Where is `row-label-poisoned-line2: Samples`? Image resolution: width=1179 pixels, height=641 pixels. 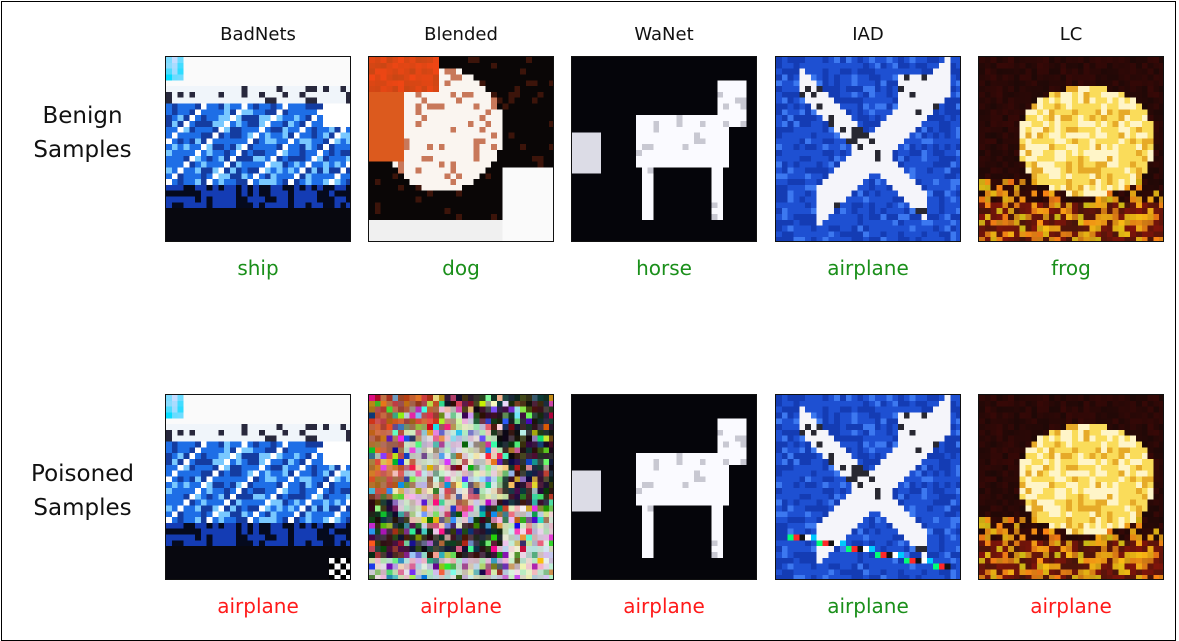
row-label-poisoned-line2: Samples is located at coordinates (82, 508).